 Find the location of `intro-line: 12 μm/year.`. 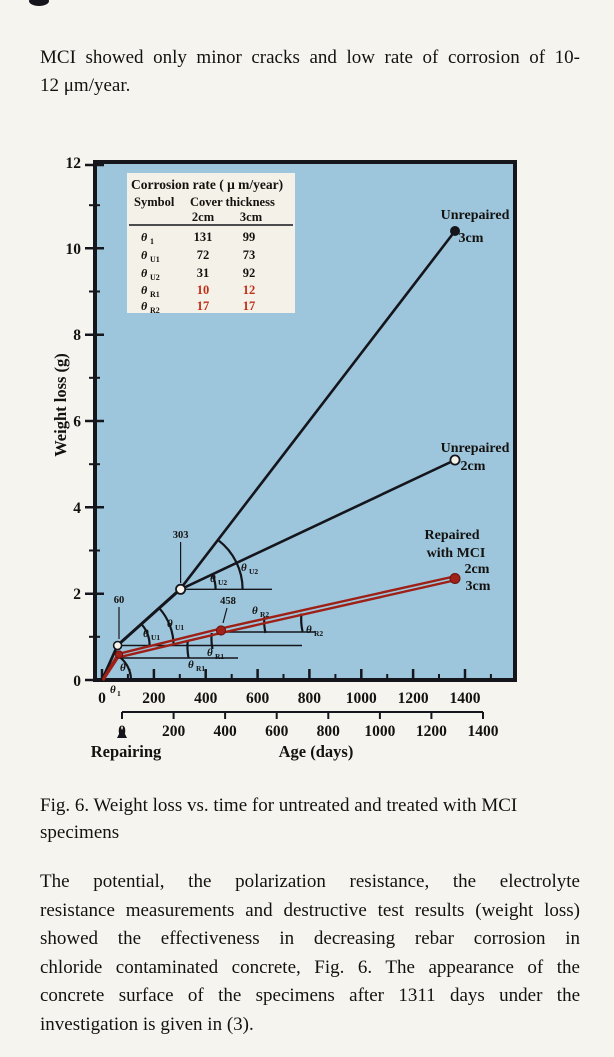

intro-line: 12 μm/year. is located at coordinates (85, 85).